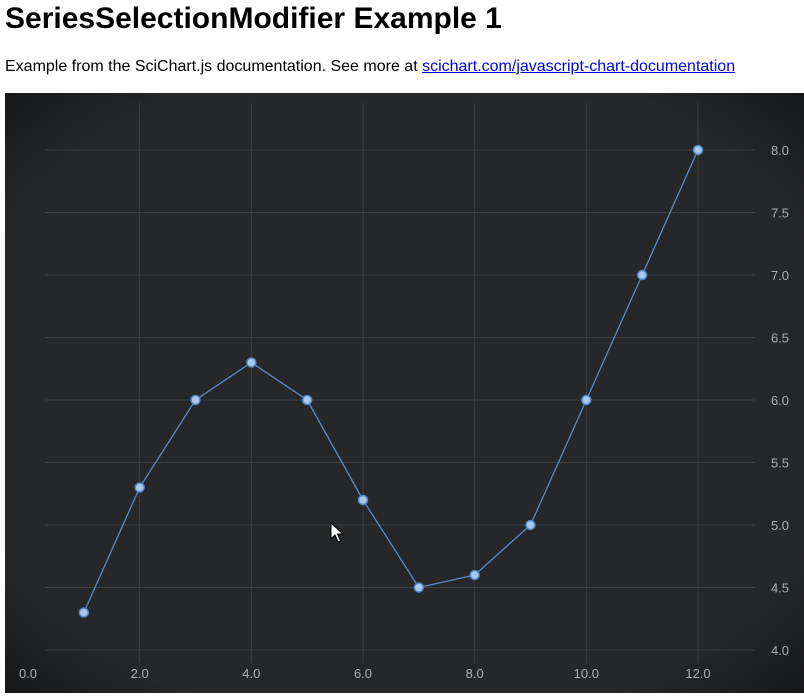 This screenshot has height=698, width=804. Describe the element at coordinates (780, 213) in the screenshot. I see `y-tick-label: 7.5` at that location.